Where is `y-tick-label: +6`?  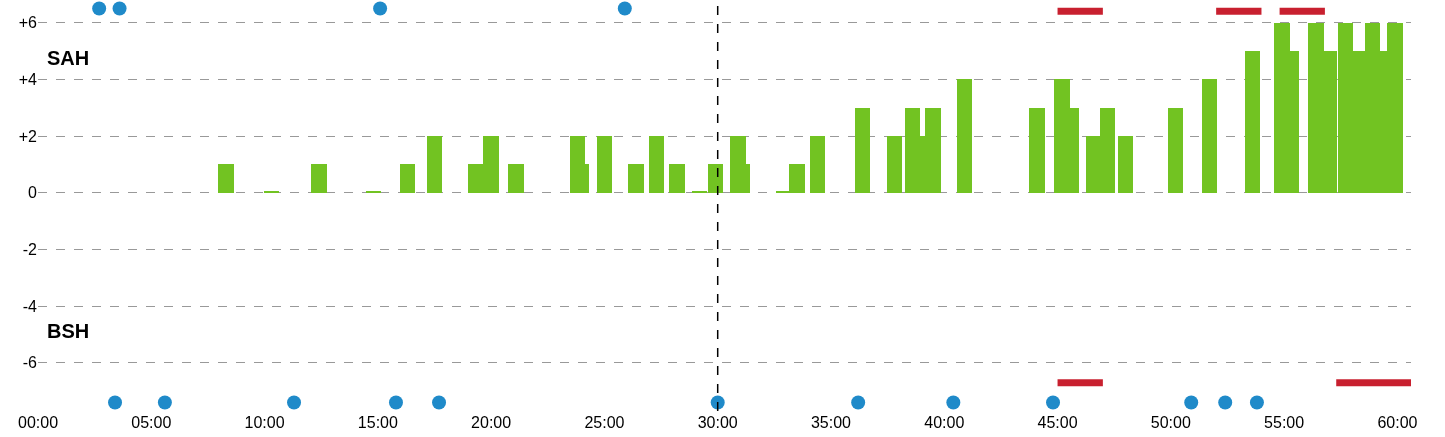 y-tick-label: +6 is located at coordinates (28, 23).